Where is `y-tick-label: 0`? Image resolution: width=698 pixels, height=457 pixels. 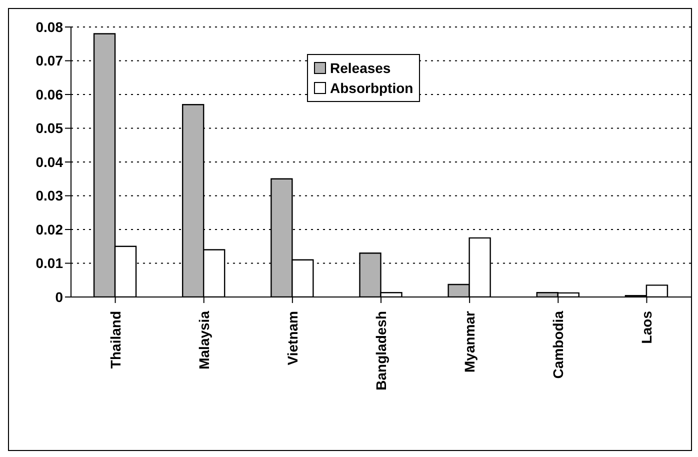 y-tick-label: 0 is located at coordinates (59, 296).